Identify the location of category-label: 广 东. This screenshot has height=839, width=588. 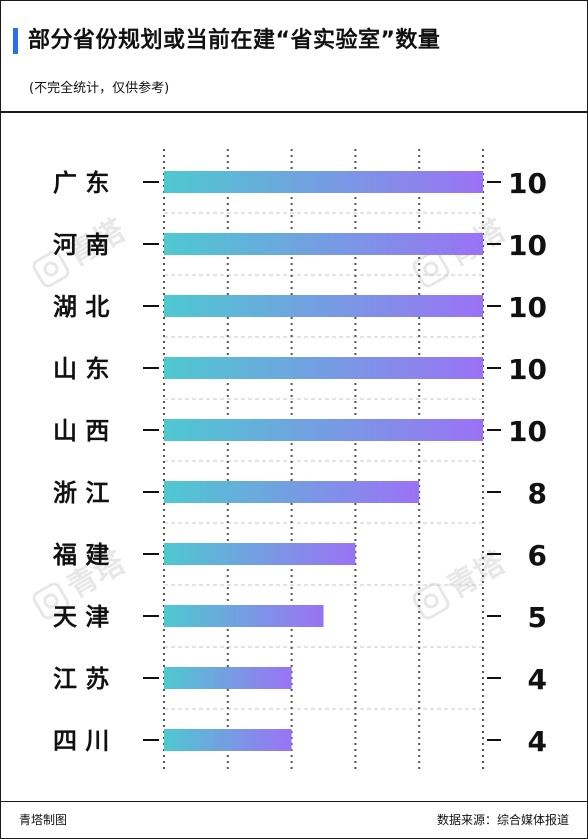
(81, 183).